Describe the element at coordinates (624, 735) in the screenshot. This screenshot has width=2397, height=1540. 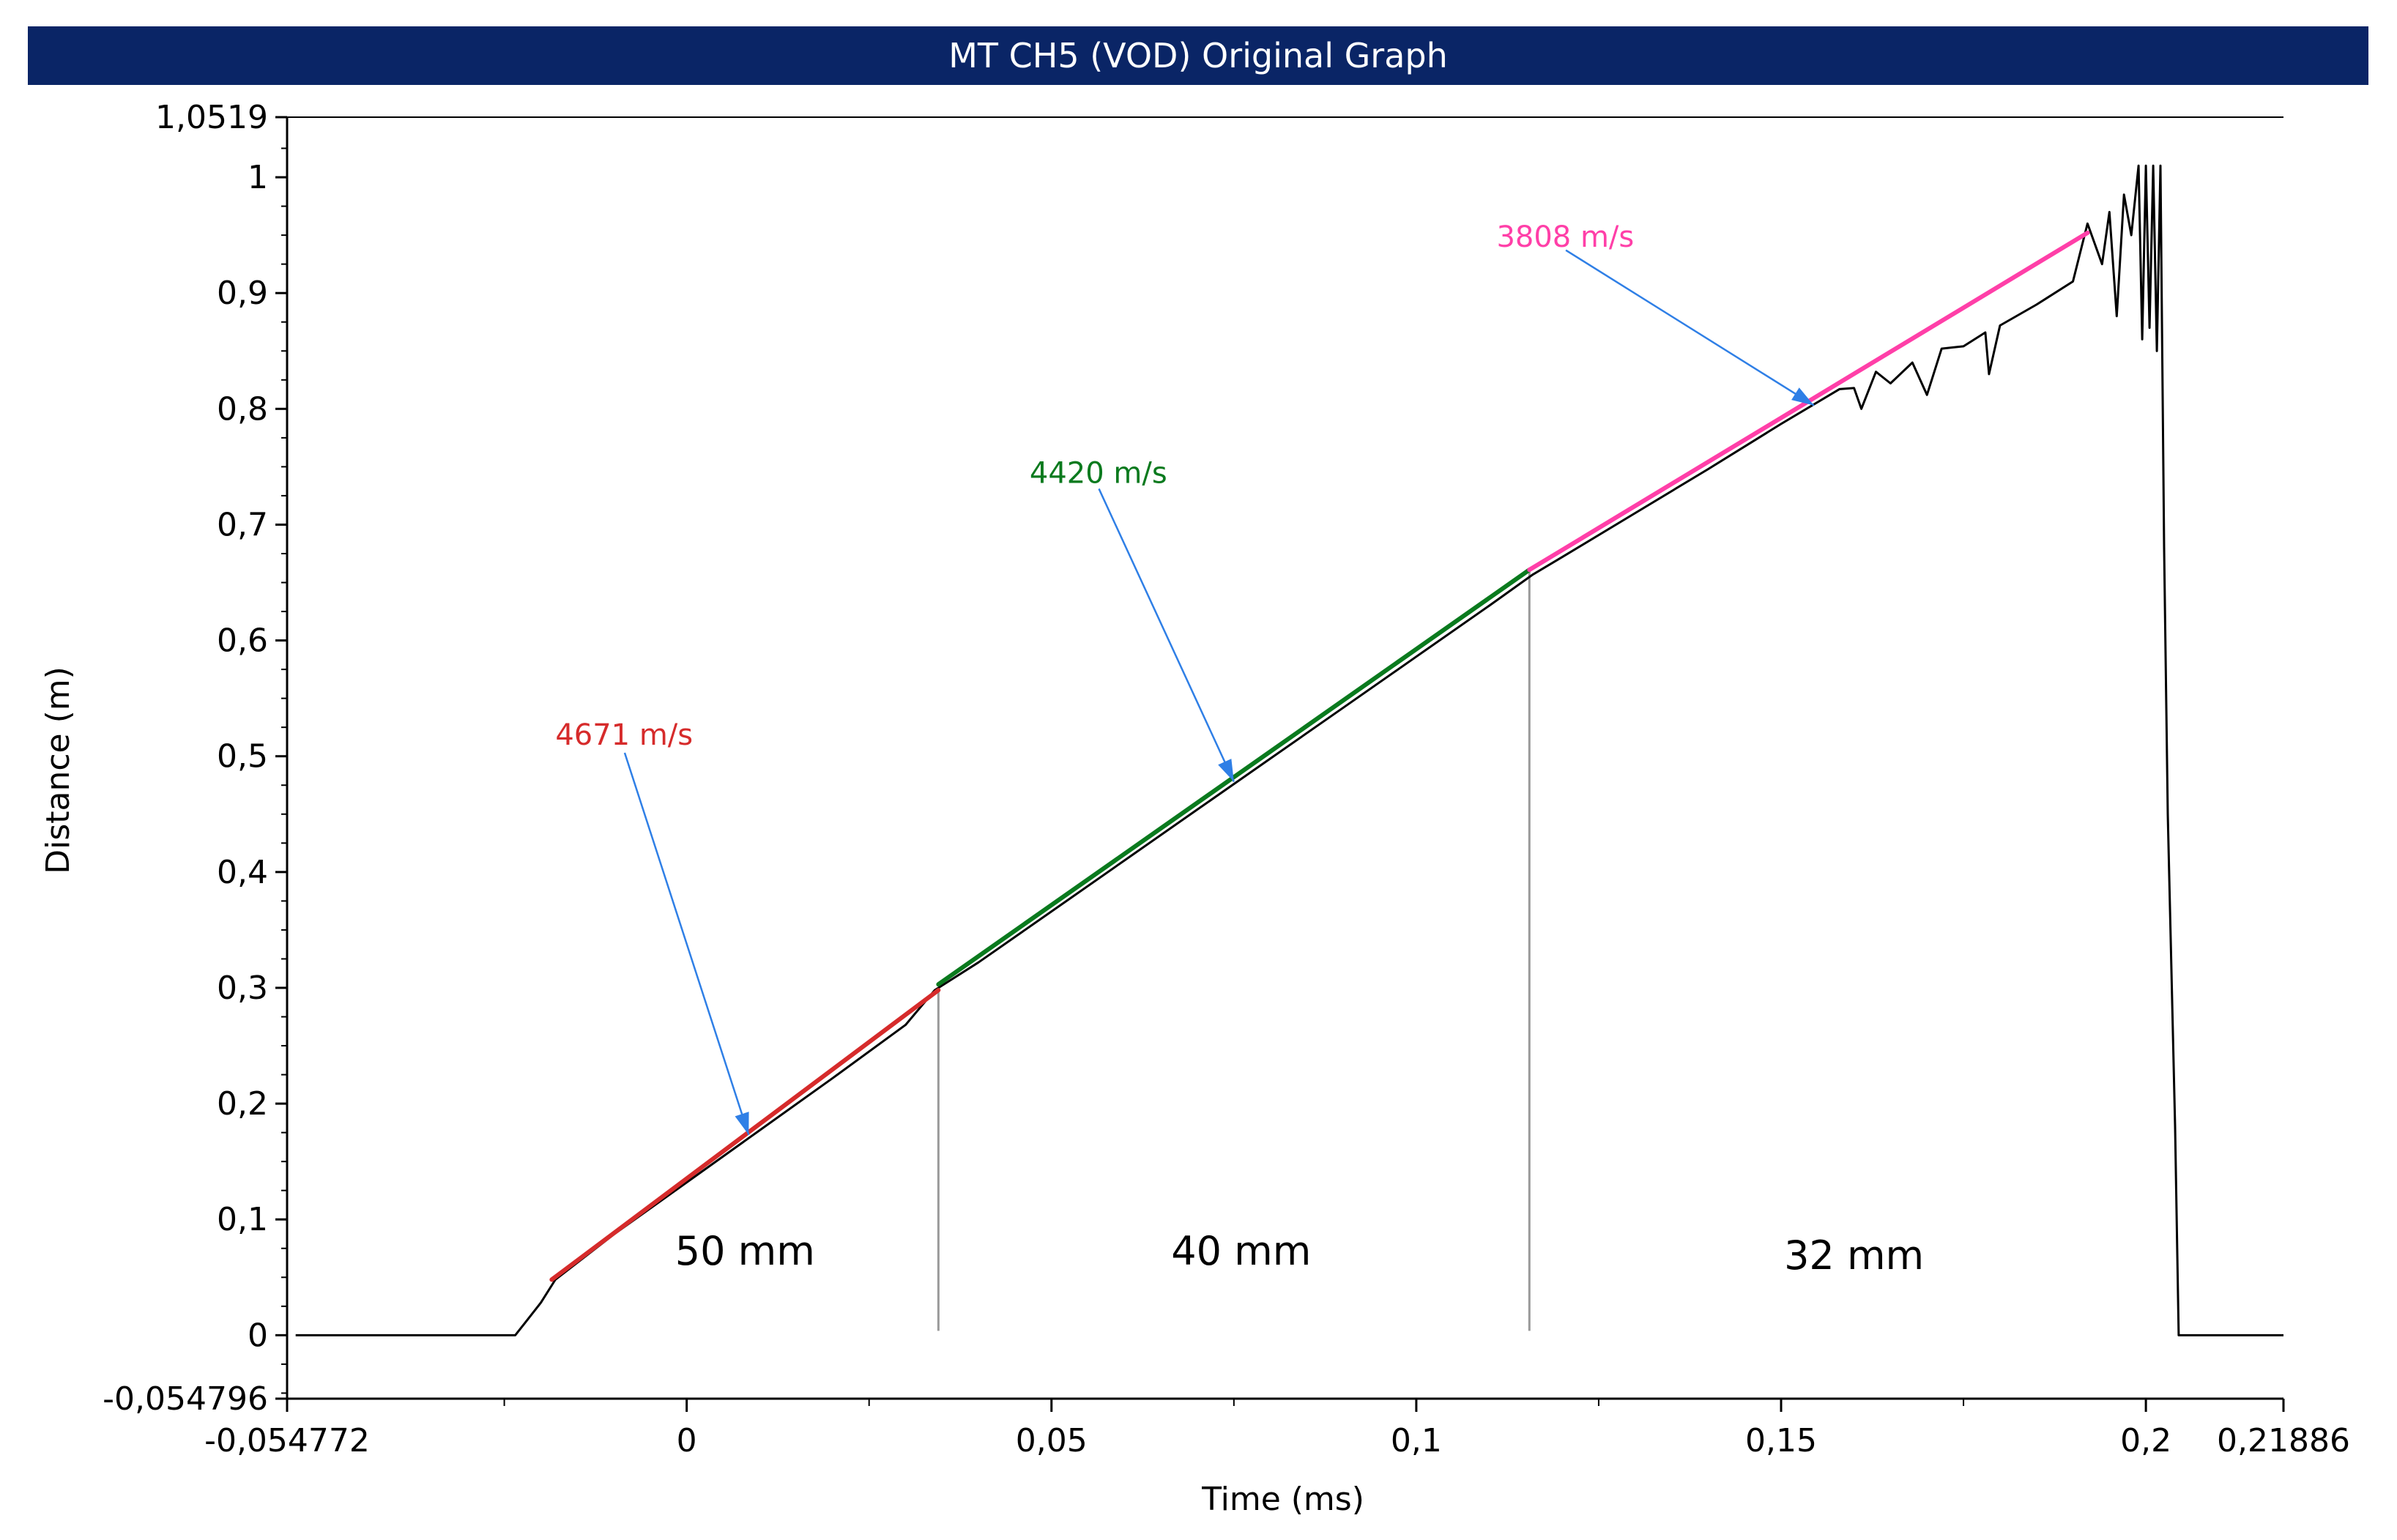
I see `velocity-label: 4671 m/s` at that location.